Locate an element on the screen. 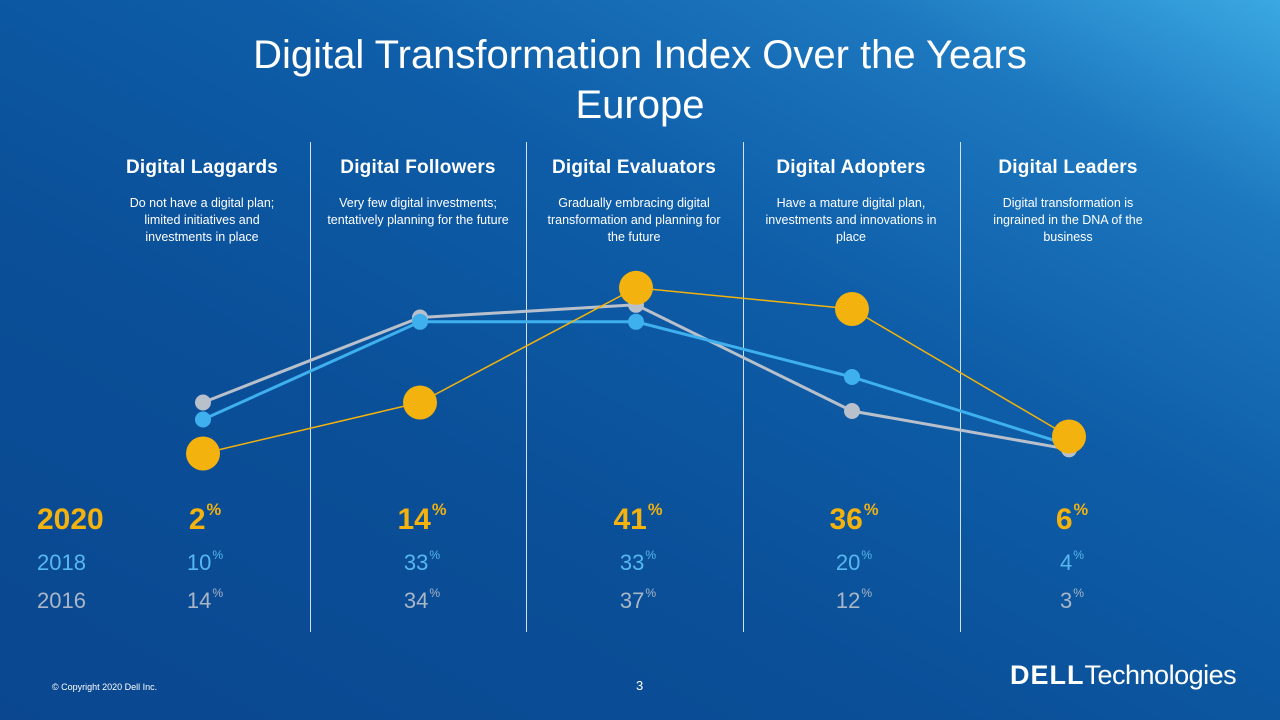 The image size is (1280, 720). value-2016-2: 37% is located at coordinates (638, 599).